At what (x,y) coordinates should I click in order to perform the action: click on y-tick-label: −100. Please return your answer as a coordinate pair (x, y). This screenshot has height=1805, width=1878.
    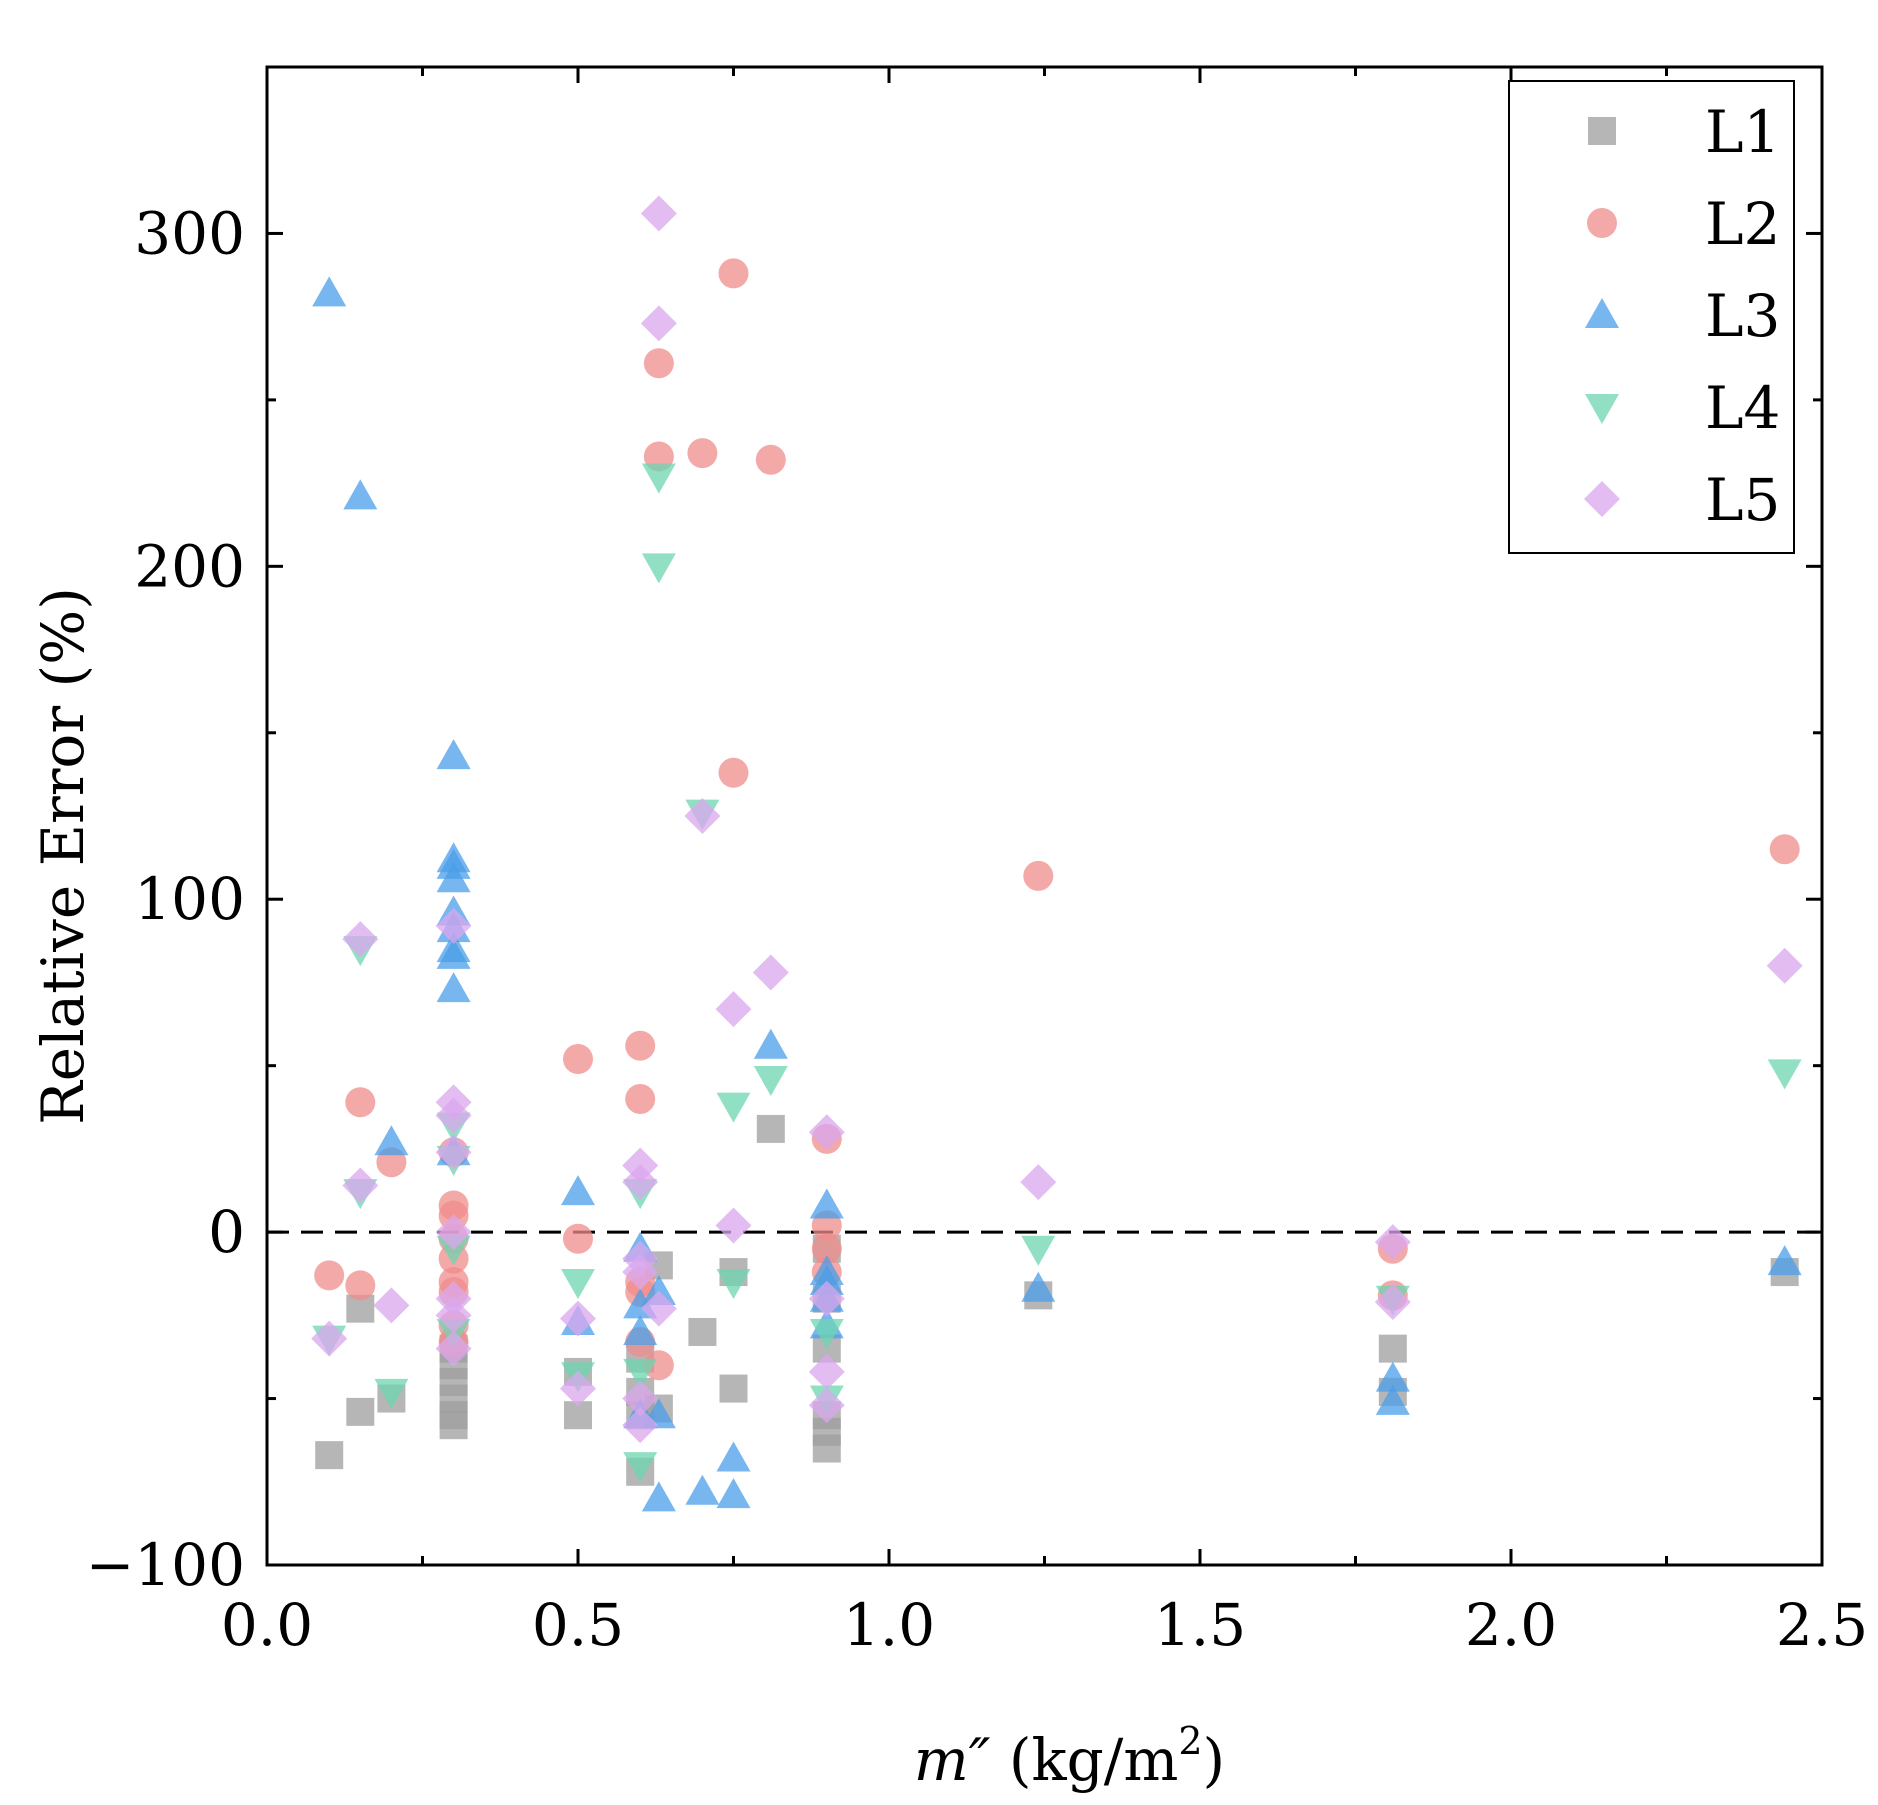
    Looking at the image, I should click on (165, 1565).